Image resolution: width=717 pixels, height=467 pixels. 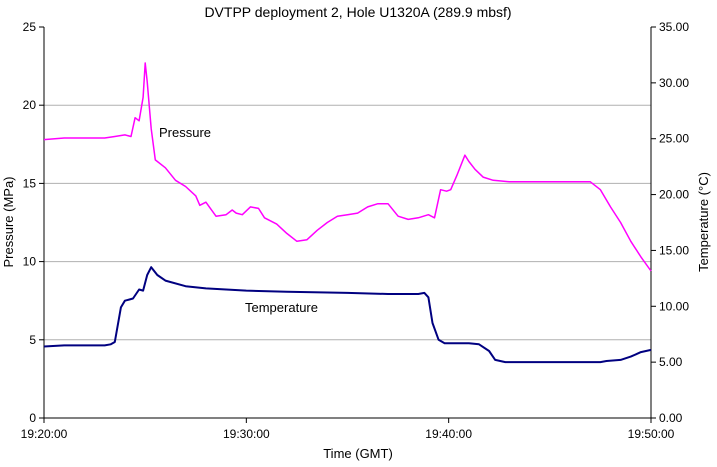 What do you see at coordinates (30, 262) in the screenshot?
I see `left-tick-label: 10` at bounding box center [30, 262].